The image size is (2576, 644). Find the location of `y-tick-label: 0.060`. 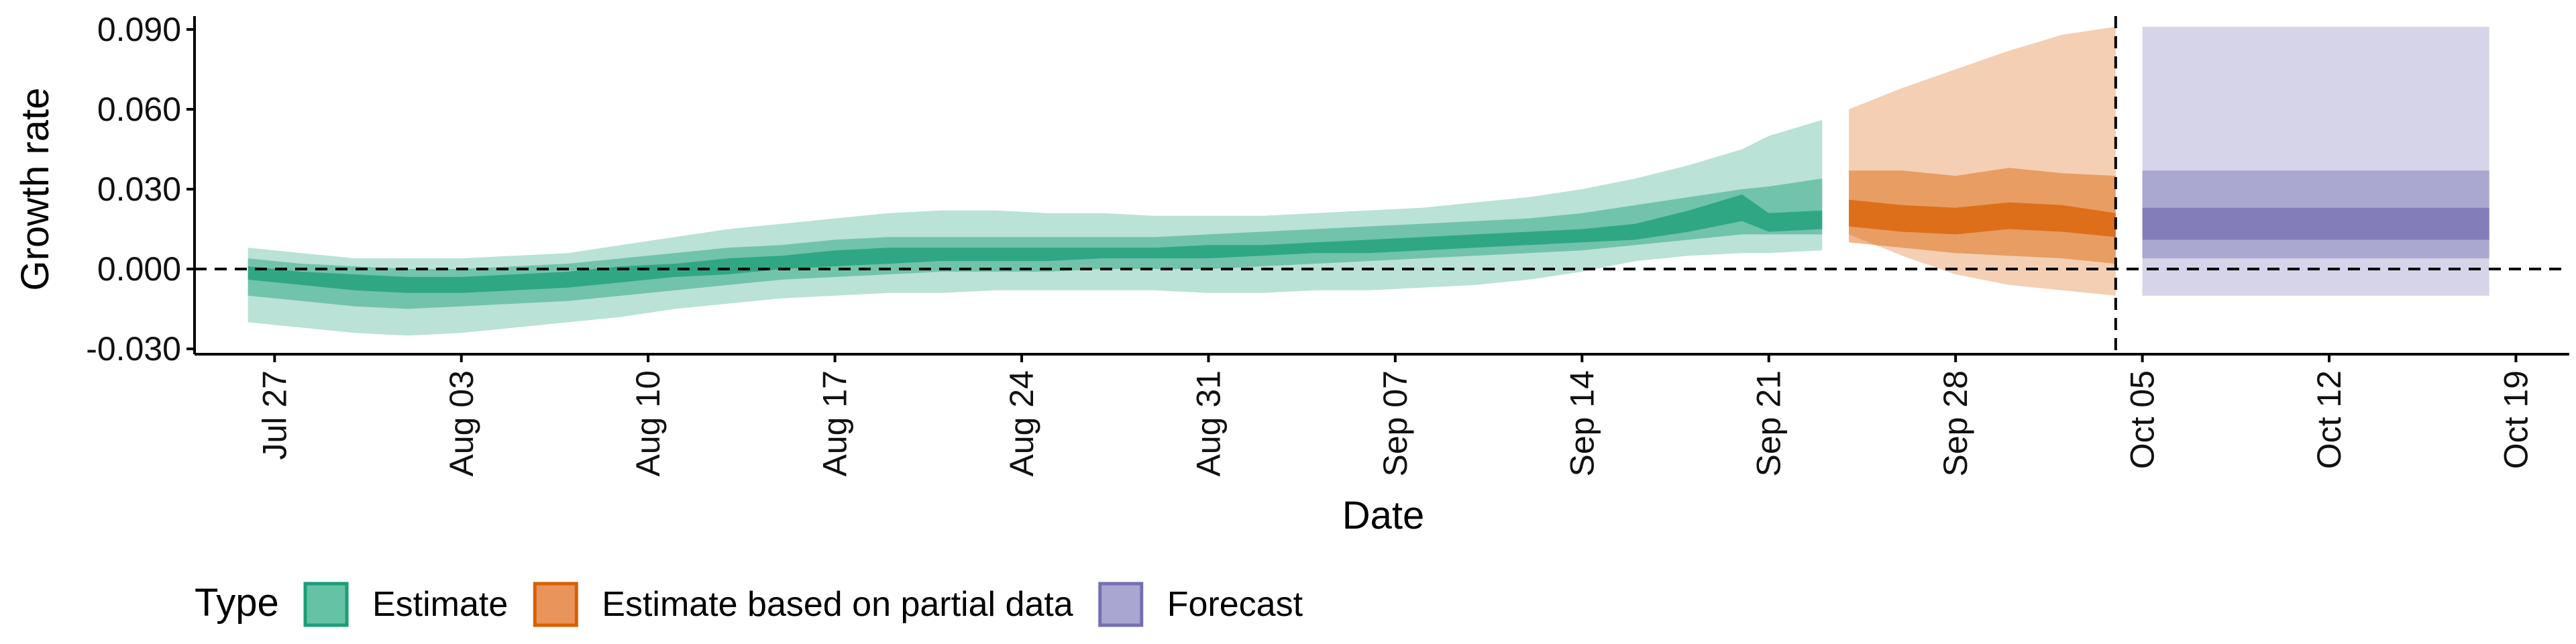

y-tick-label: 0.060 is located at coordinates (139, 109).